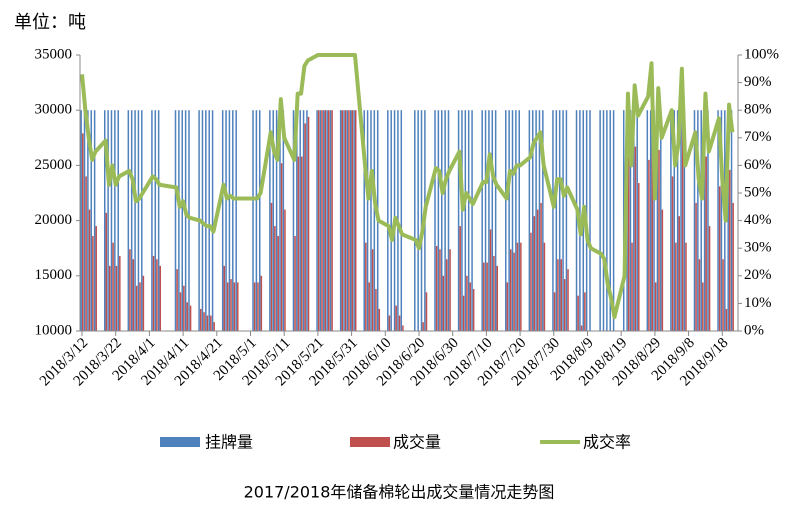 The width and height of the screenshot is (798, 513). I want to click on legend-label: 挂牌量, so click(229, 442).